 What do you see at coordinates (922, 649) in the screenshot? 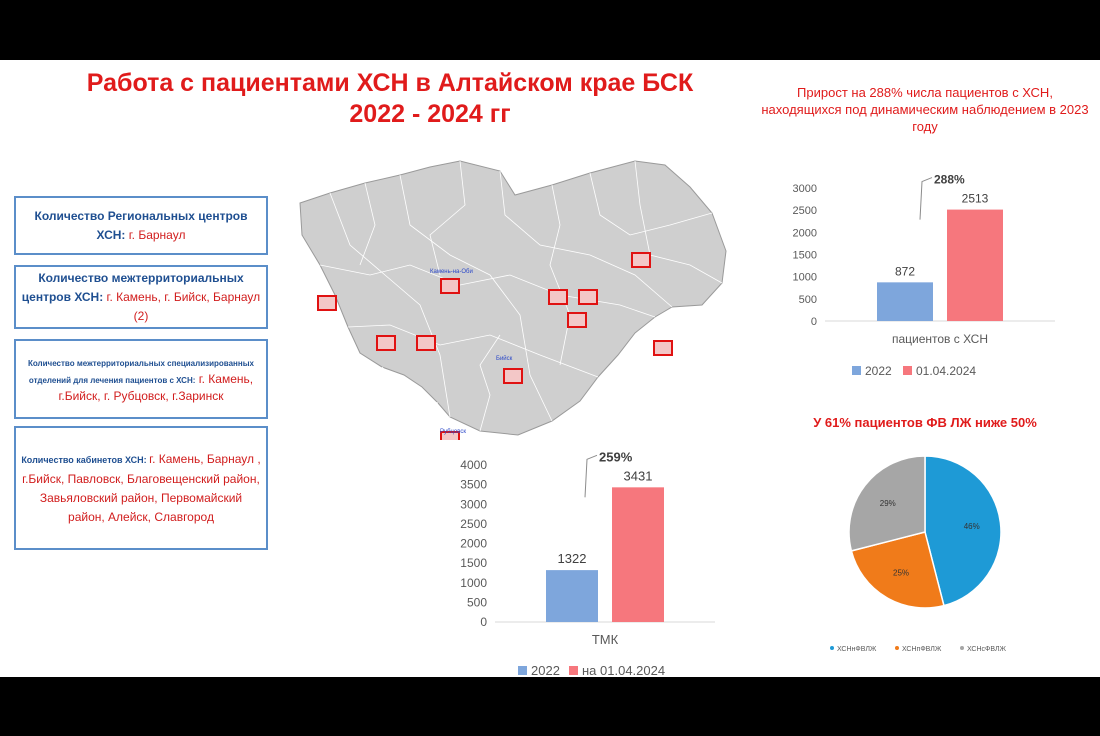
I see `legend-label: ХСНпФВЛЖ` at bounding box center [922, 649].